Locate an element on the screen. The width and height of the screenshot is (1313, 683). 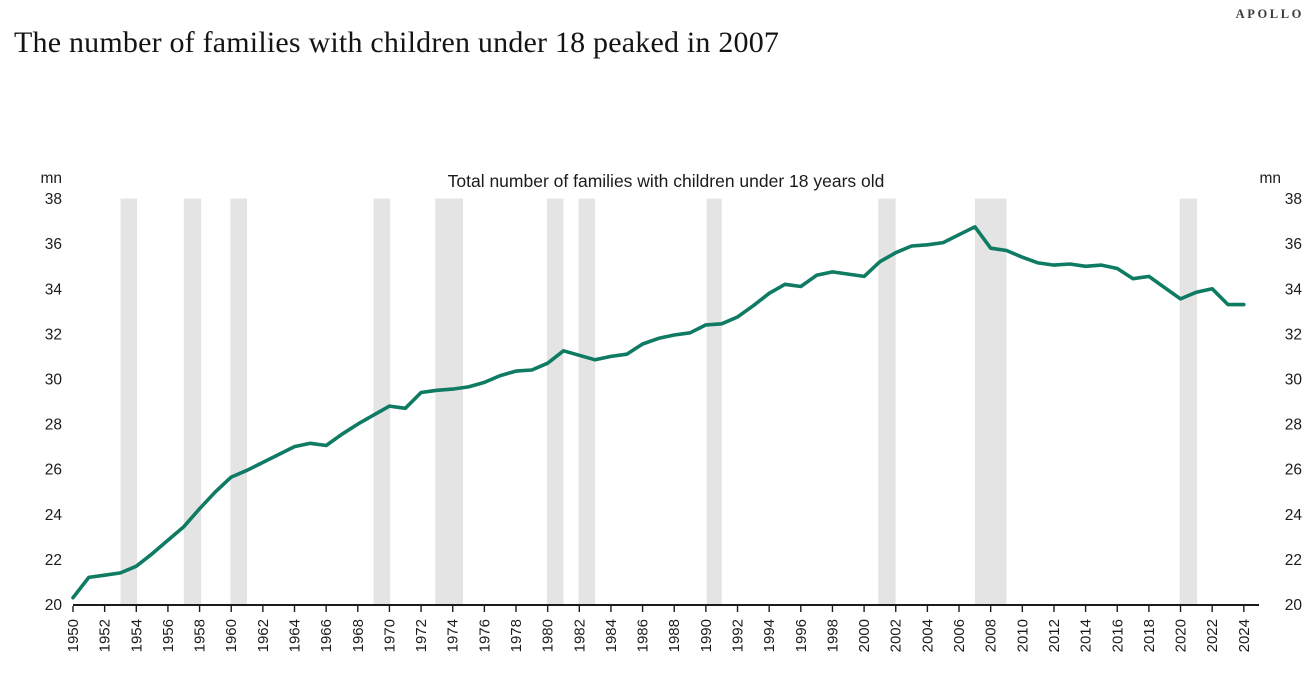
x-axis-line is located at coordinates (666, 605).